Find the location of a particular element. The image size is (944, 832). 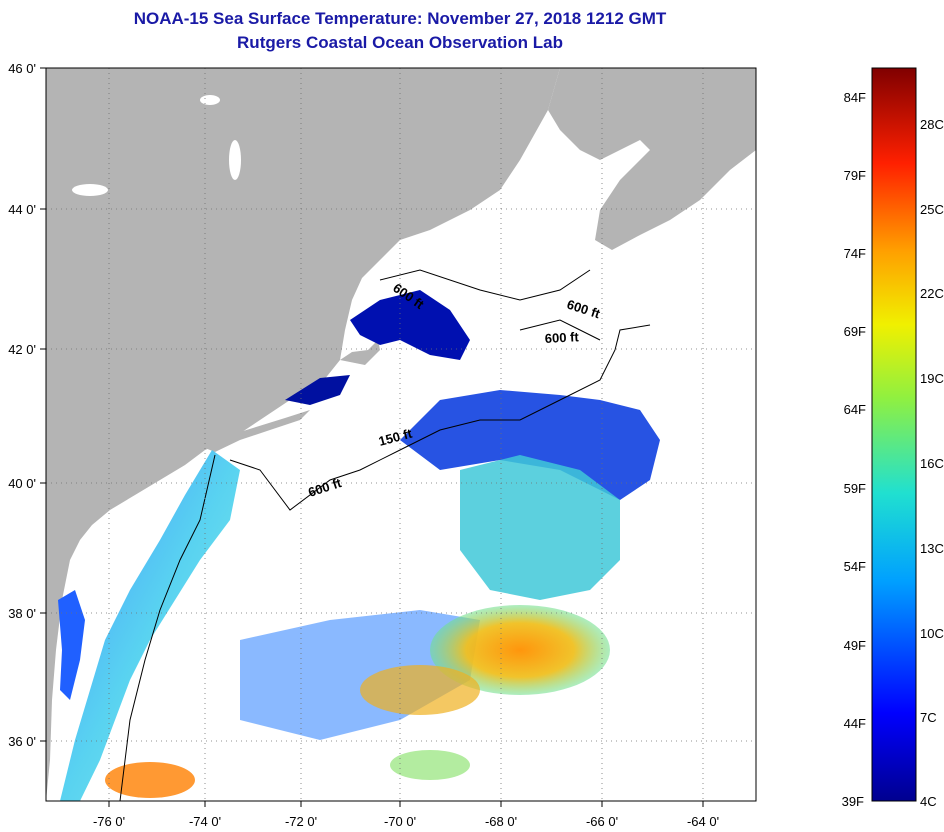

sst-coastal-band is located at coordinates (150, 625).